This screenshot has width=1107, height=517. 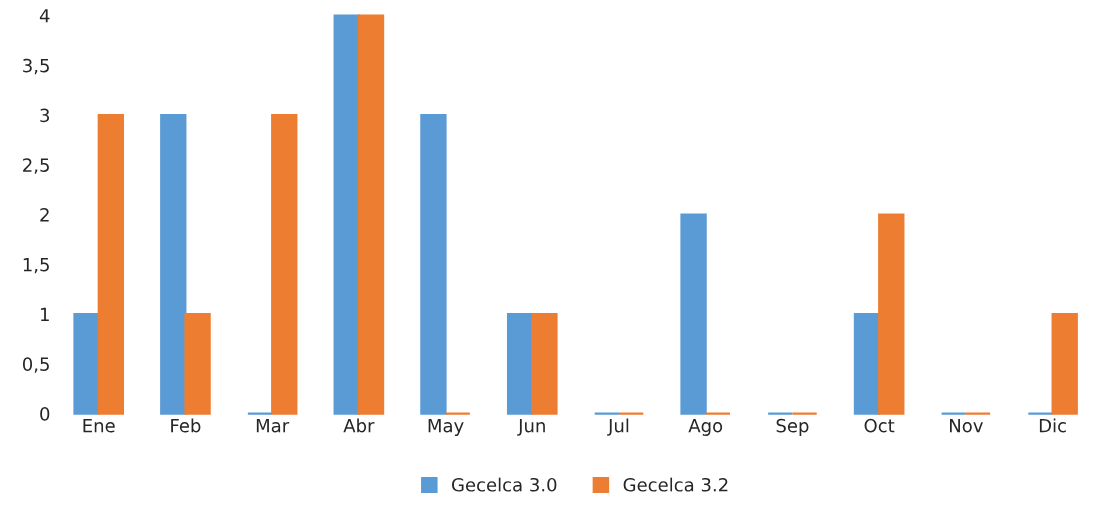 I want to click on y-tick-label: 3,5, so click(x=36, y=66).